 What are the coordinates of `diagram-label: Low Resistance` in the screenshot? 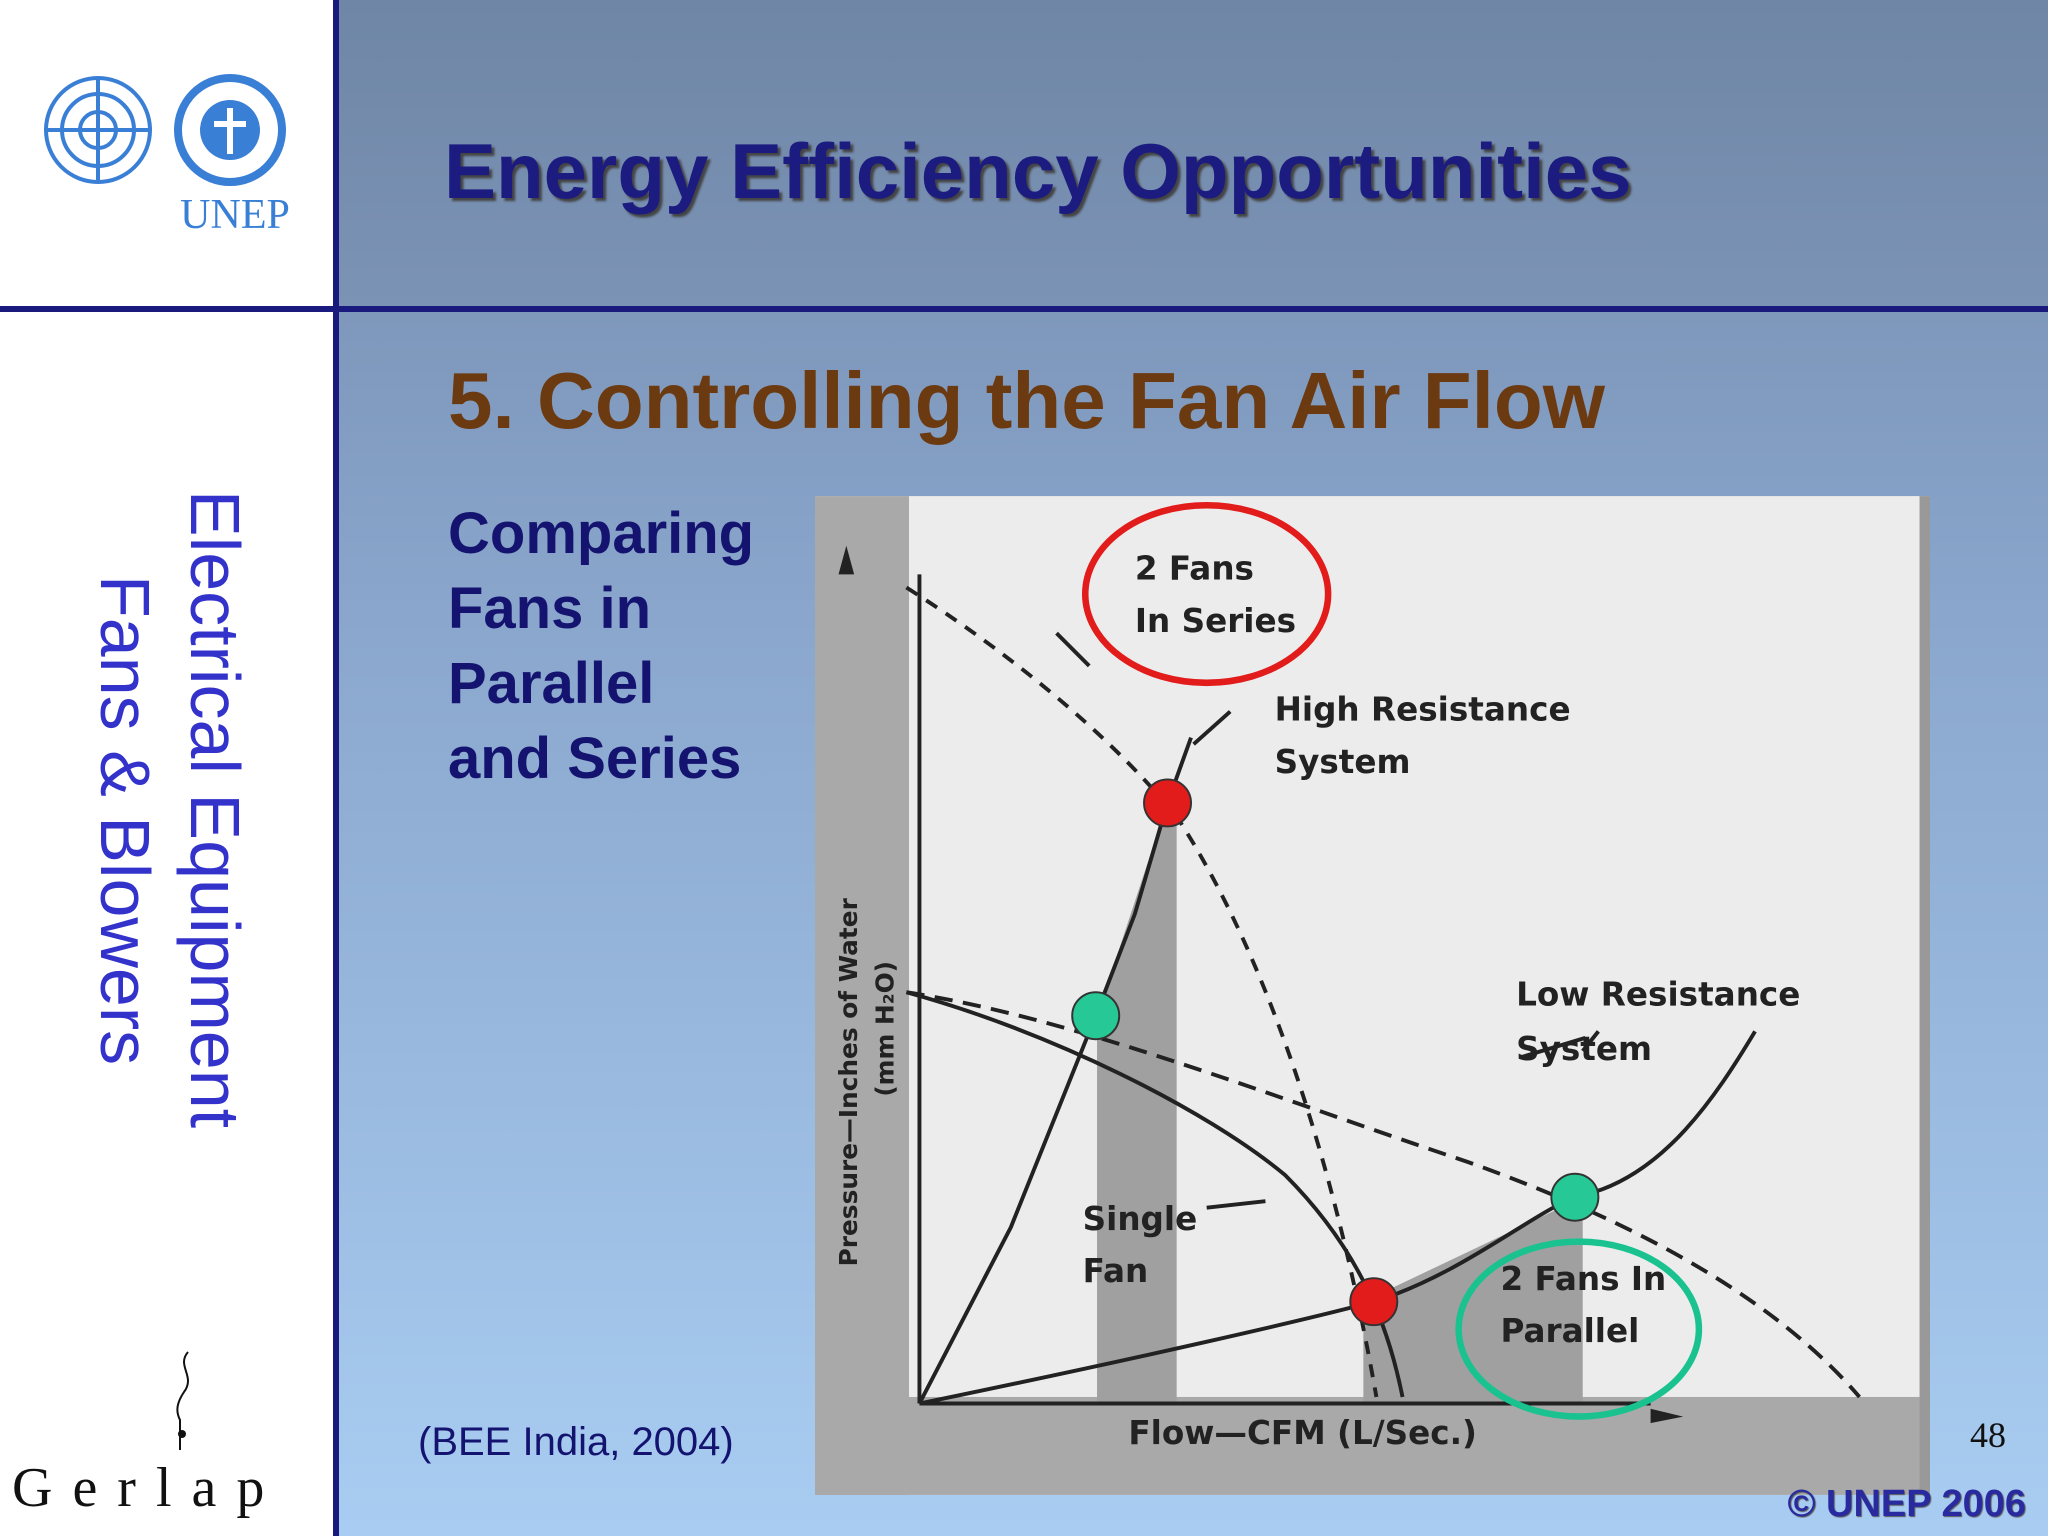 It's located at (1658, 994).